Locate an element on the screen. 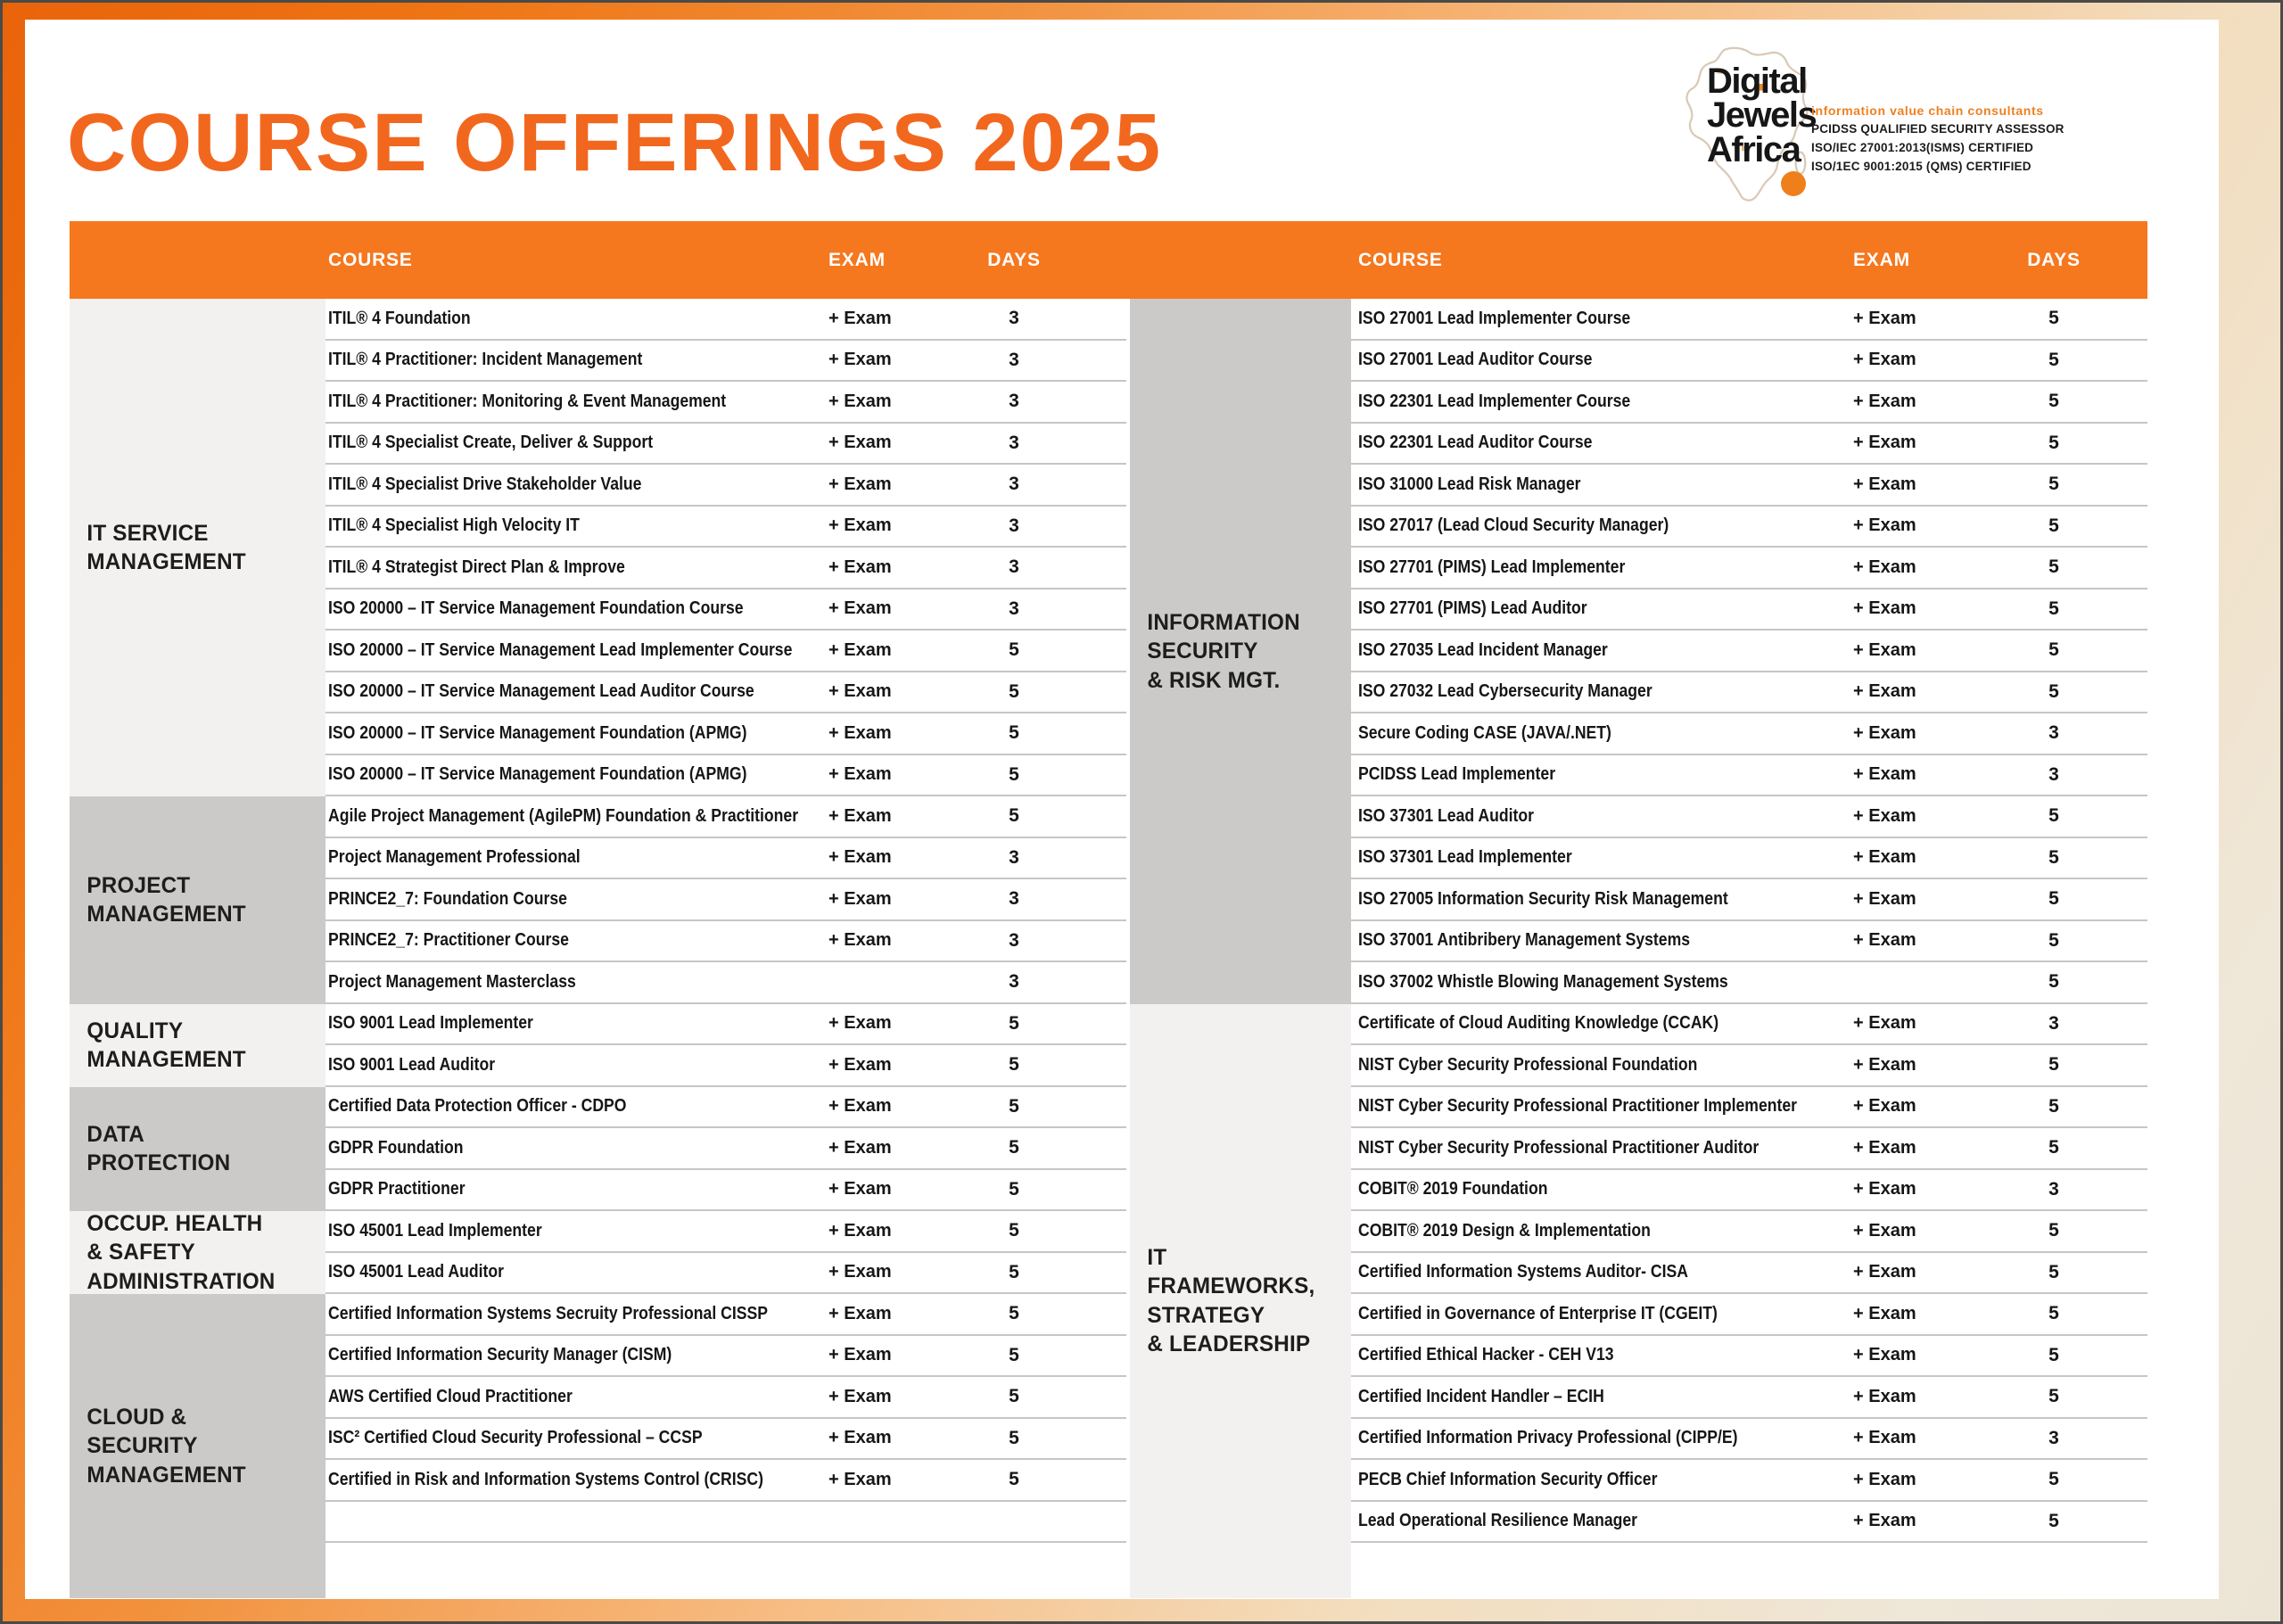 The width and height of the screenshot is (2283, 1624). course-name-cell: Certified Incident Handler – ECIH is located at coordinates (1481, 1396).